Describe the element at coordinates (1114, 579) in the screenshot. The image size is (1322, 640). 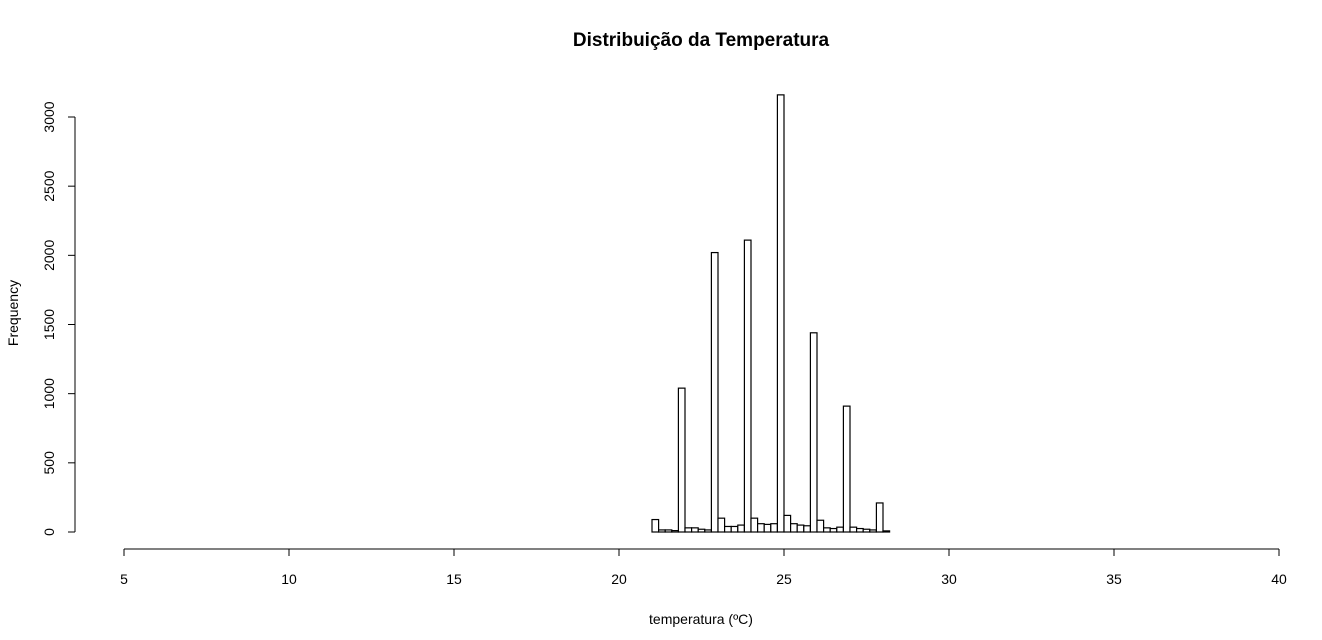
I see `x-tick-label: 35` at that location.